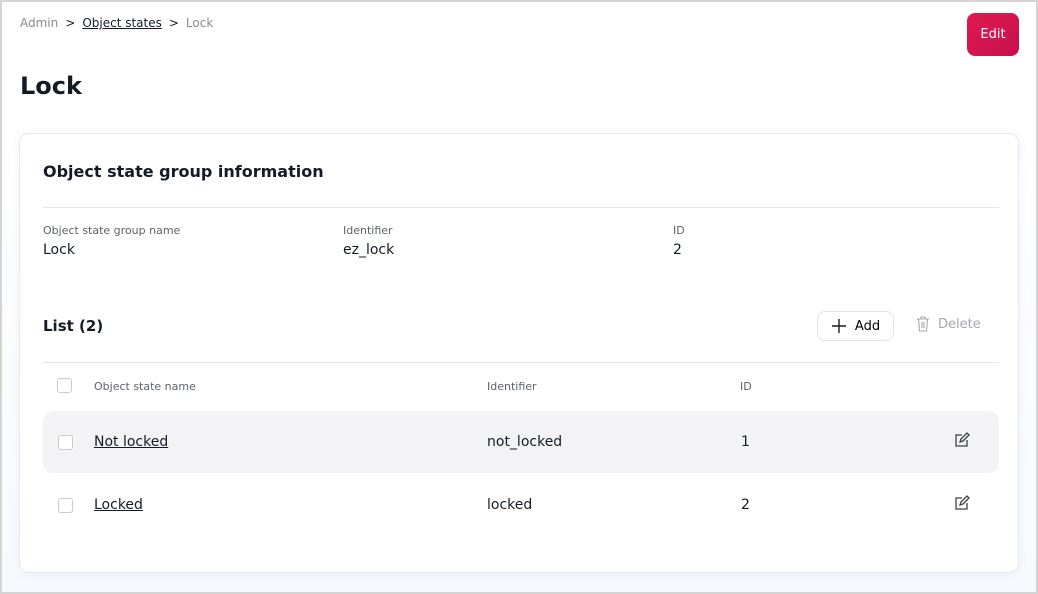 Image resolution: width=1038 pixels, height=594 pixels. I want to click on field-label: Identifier, so click(368, 230).